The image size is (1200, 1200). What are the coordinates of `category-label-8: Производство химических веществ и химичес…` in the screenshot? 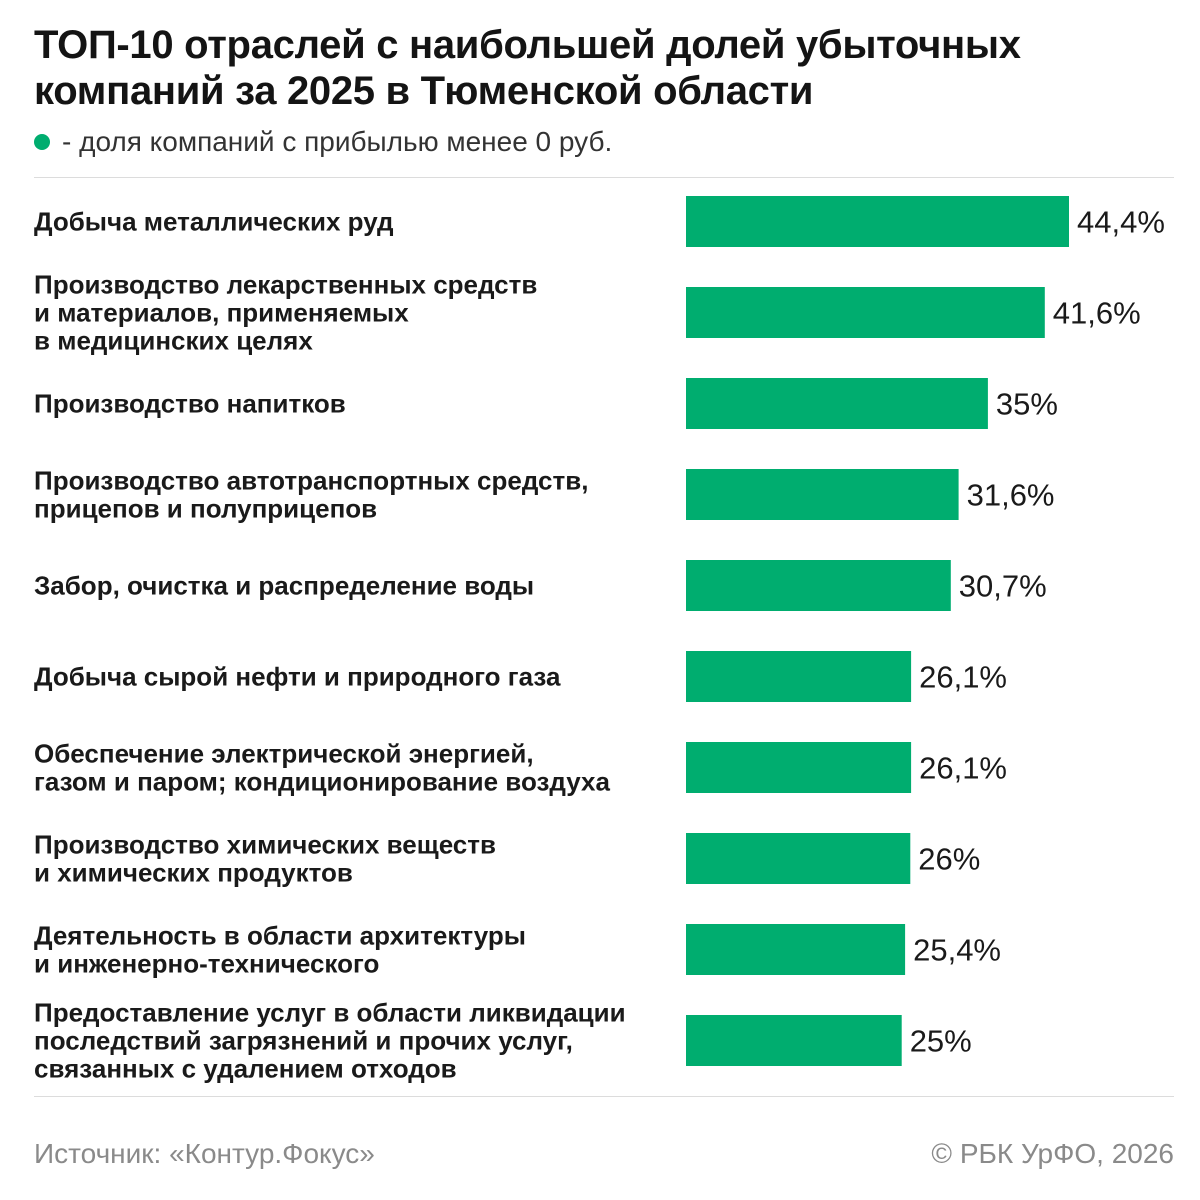 It's located at (265, 859).